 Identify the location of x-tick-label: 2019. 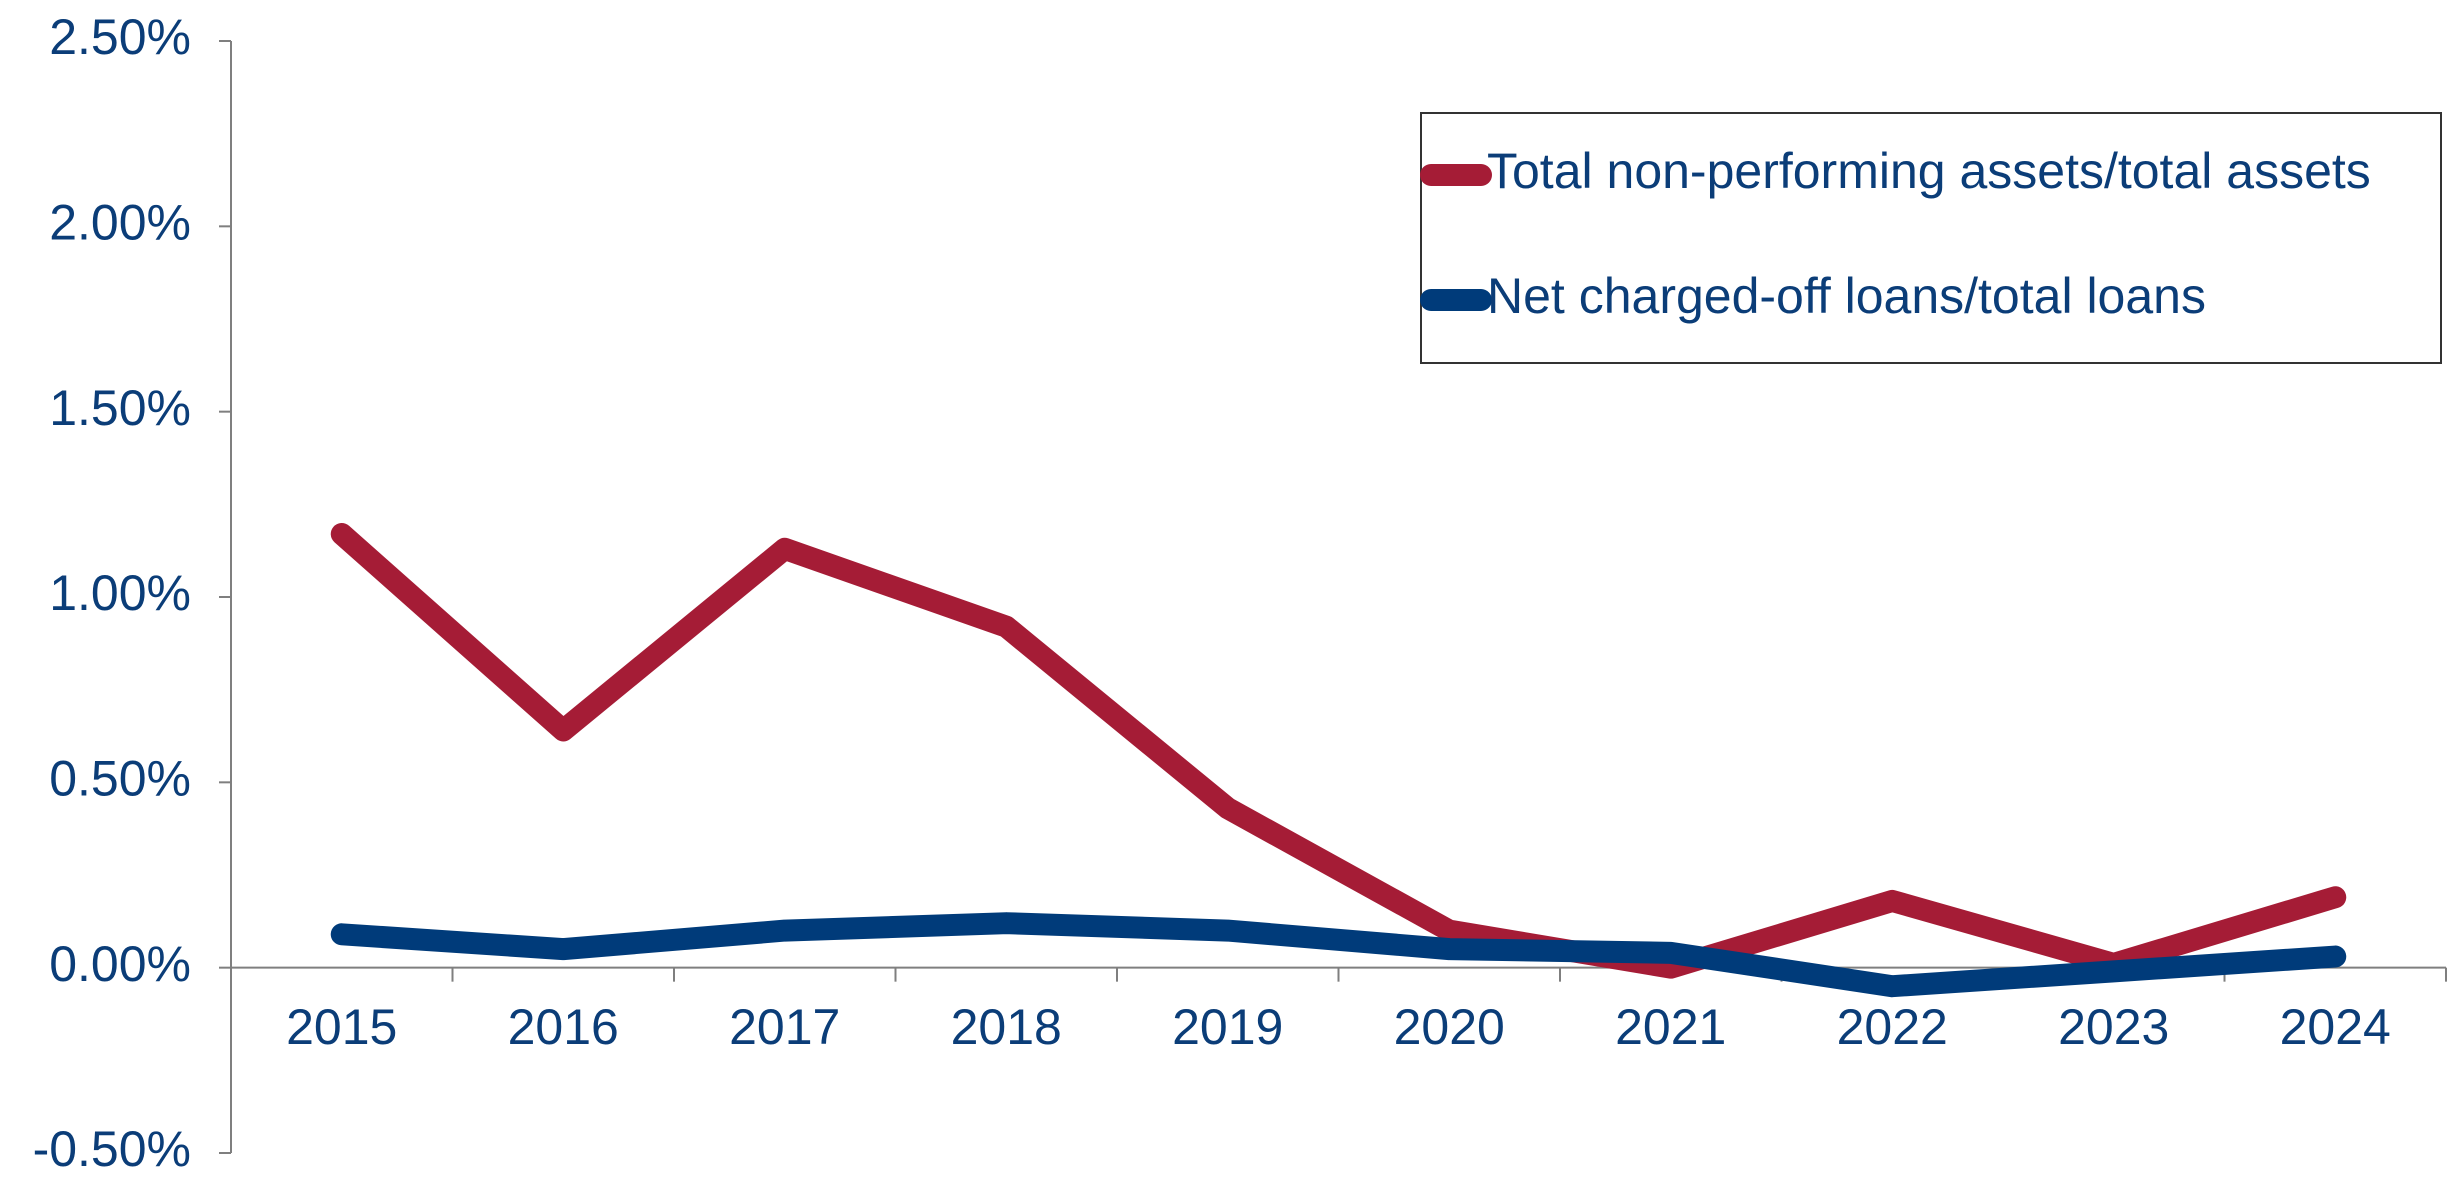
(1227, 1027).